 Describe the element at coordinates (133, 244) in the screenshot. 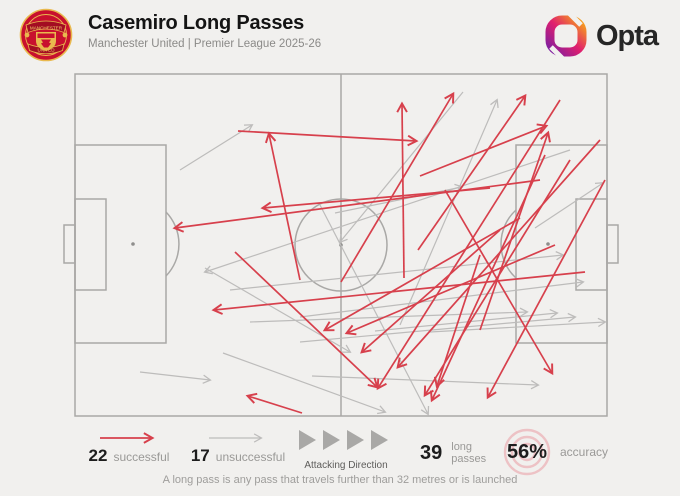

I see `left-penalty-spot` at that location.